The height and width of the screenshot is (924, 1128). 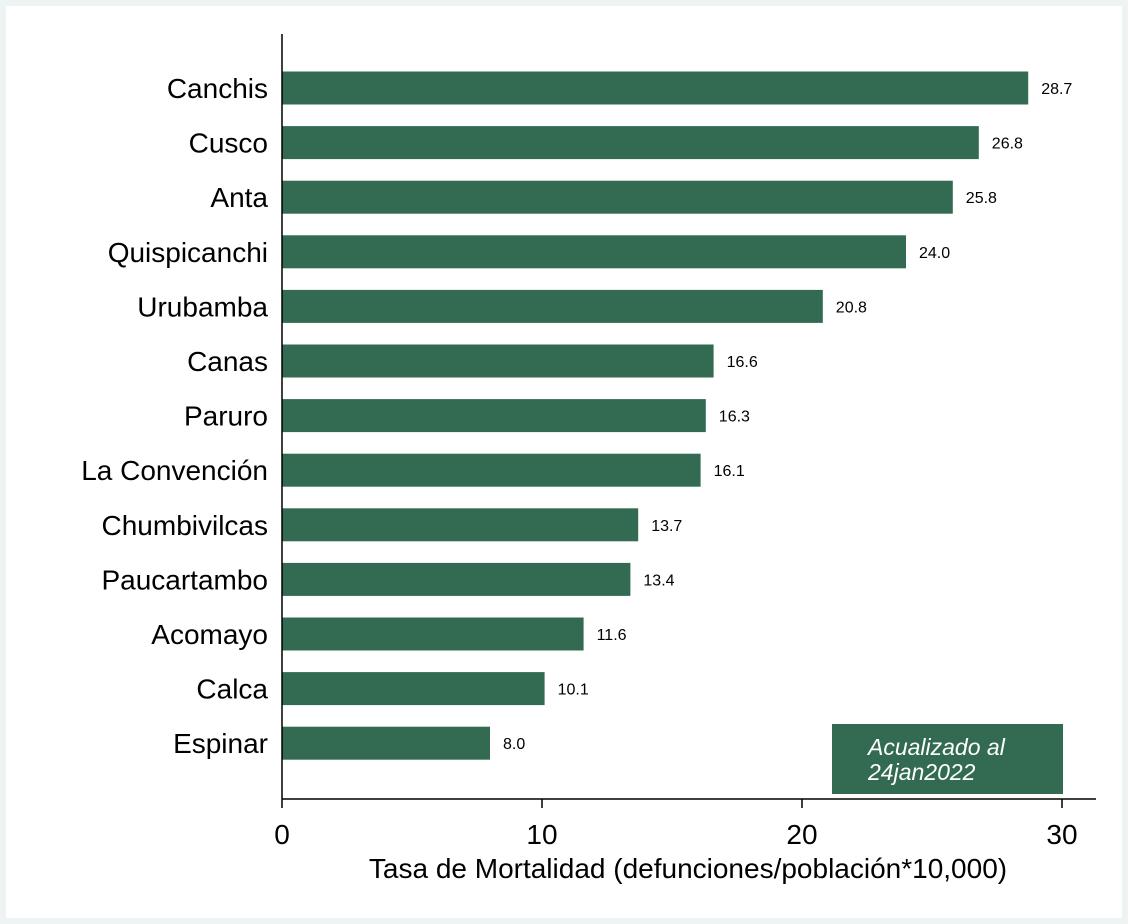 What do you see at coordinates (514, 744) in the screenshot?
I see `value-label-espinar: 8.0` at bounding box center [514, 744].